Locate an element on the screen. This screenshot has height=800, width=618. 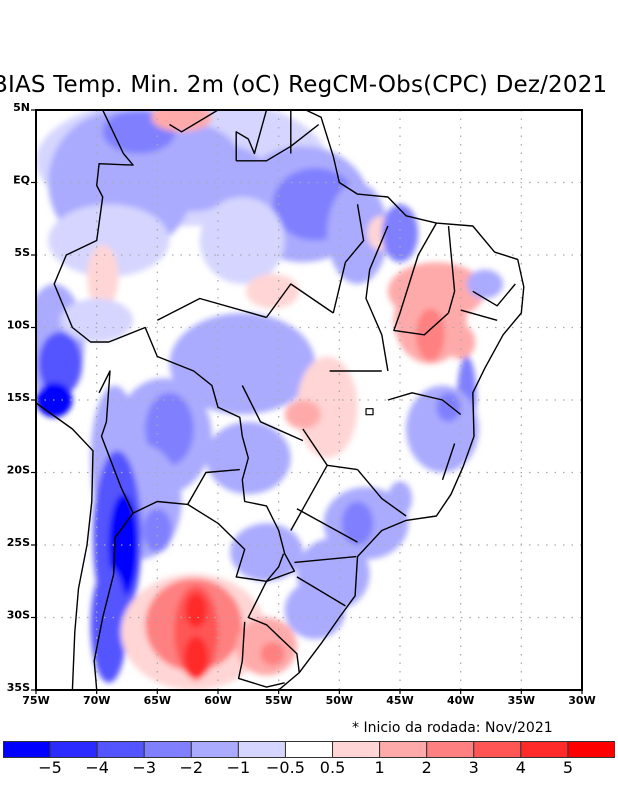
colorbar-label: 0.5 is located at coordinates (332, 767).